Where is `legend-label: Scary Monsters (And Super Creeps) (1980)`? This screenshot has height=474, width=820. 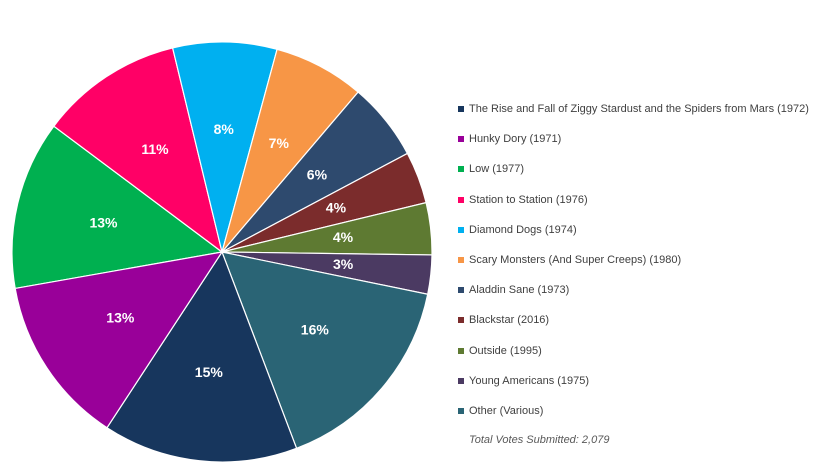 legend-label: Scary Monsters (And Super Creeps) (1980) is located at coordinates (575, 260).